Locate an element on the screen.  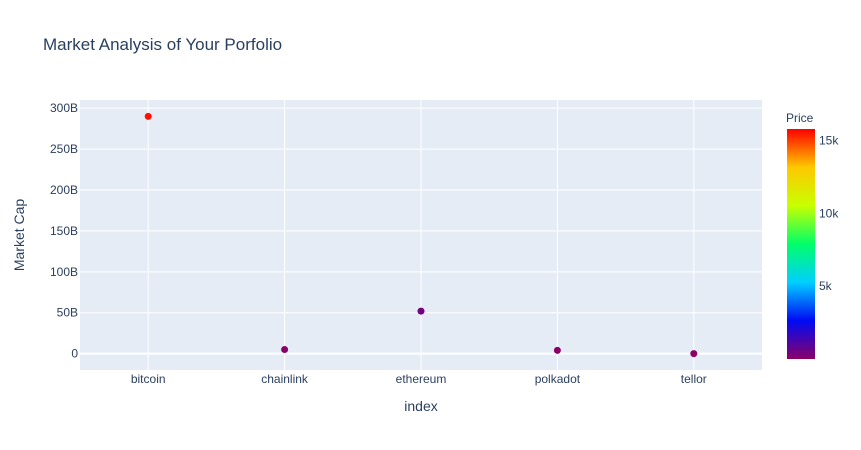
point-bitcoin is located at coordinates (148, 116).